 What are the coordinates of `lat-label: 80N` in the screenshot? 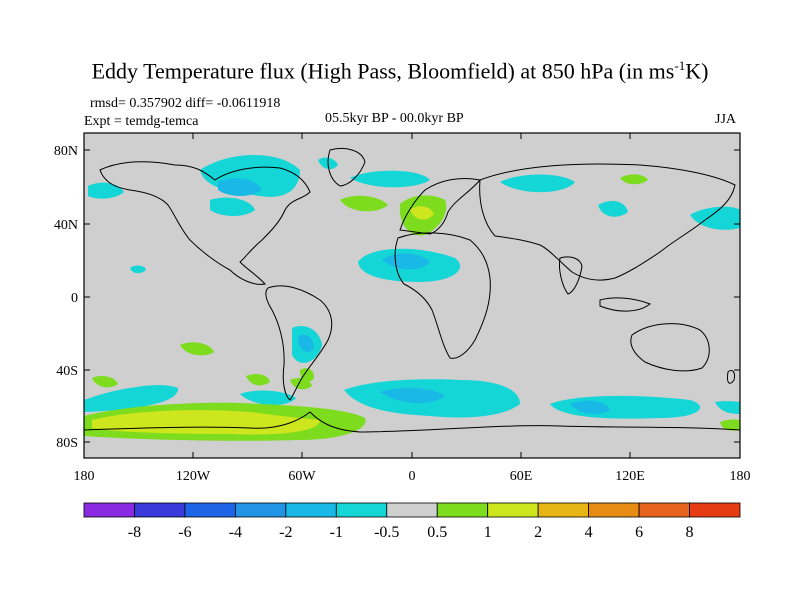 It's located at (66, 151).